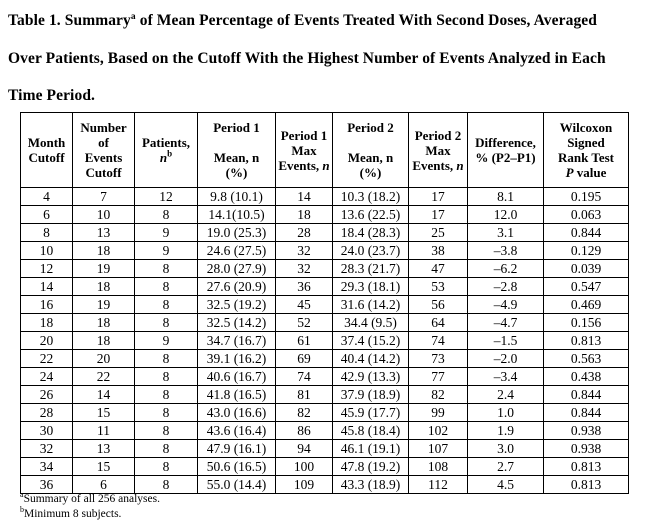 The width and height of the screenshot is (657, 523). What do you see at coordinates (46, 304) in the screenshot?
I see `cell-month-cutoff: 16` at bounding box center [46, 304].